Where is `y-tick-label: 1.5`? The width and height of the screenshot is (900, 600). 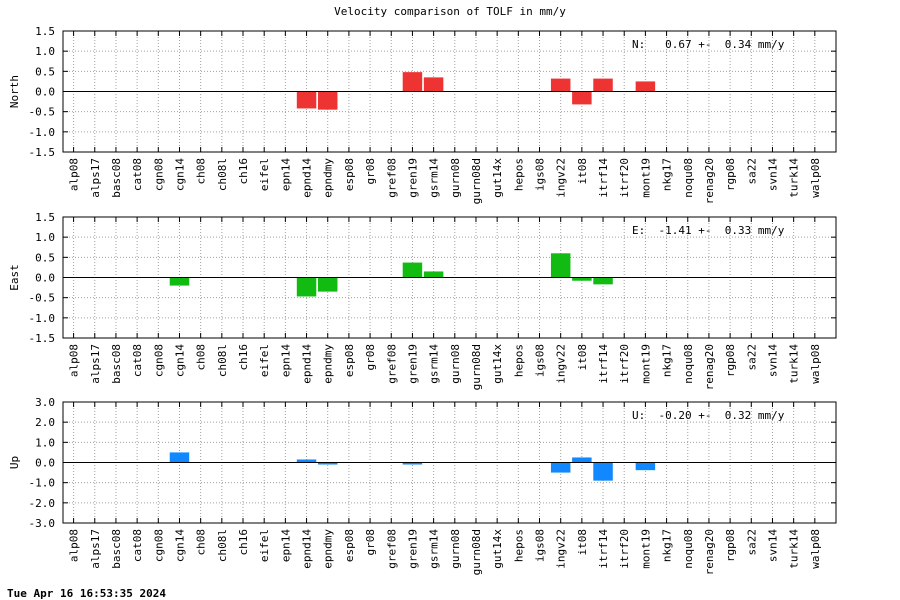 y-tick-label: 1.5 is located at coordinates (45, 217).